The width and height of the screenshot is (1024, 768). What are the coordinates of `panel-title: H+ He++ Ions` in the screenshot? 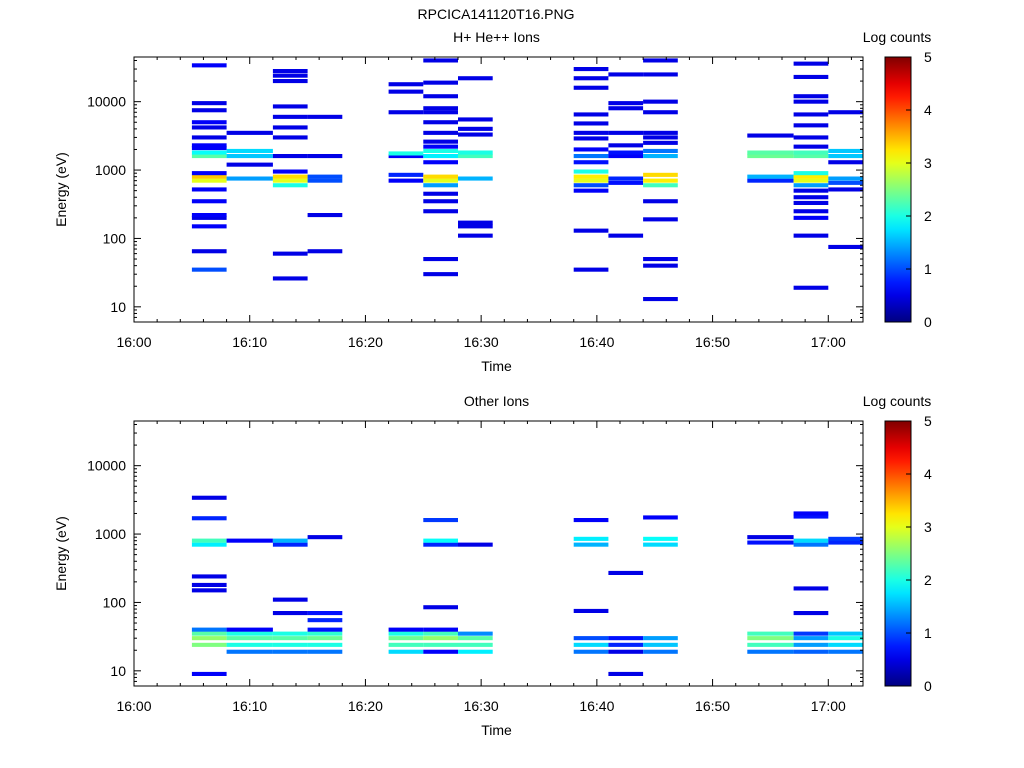 It's located at (496, 37).